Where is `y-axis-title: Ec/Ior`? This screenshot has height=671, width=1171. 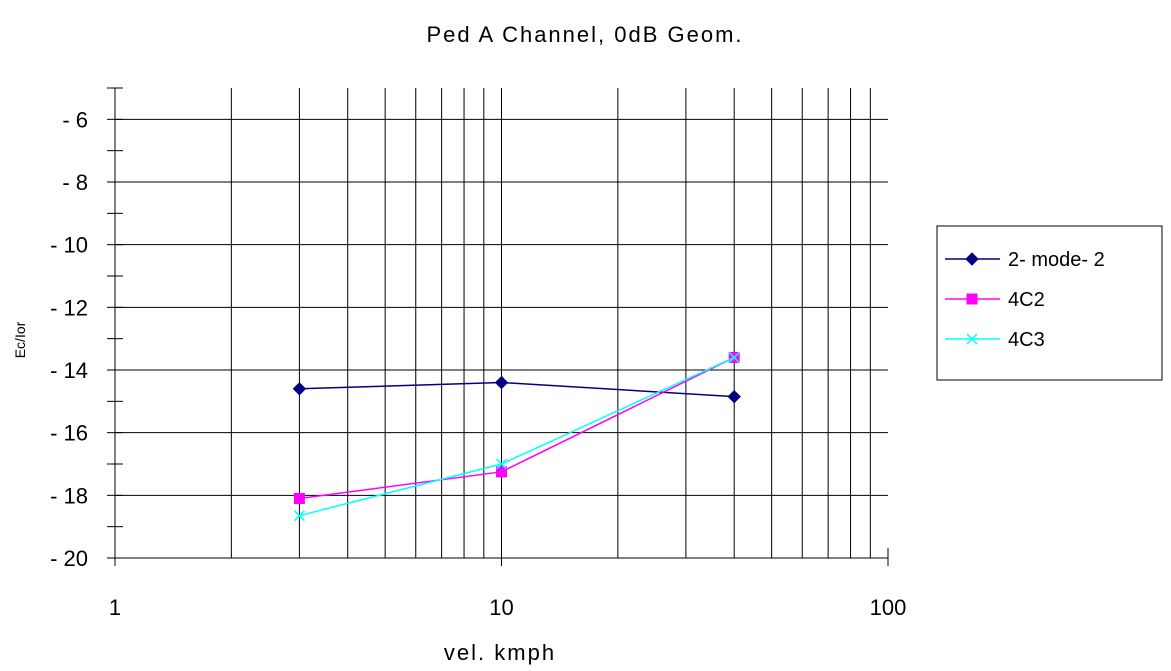
y-axis-title: Ec/Ior is located at coordinates (20, 339).